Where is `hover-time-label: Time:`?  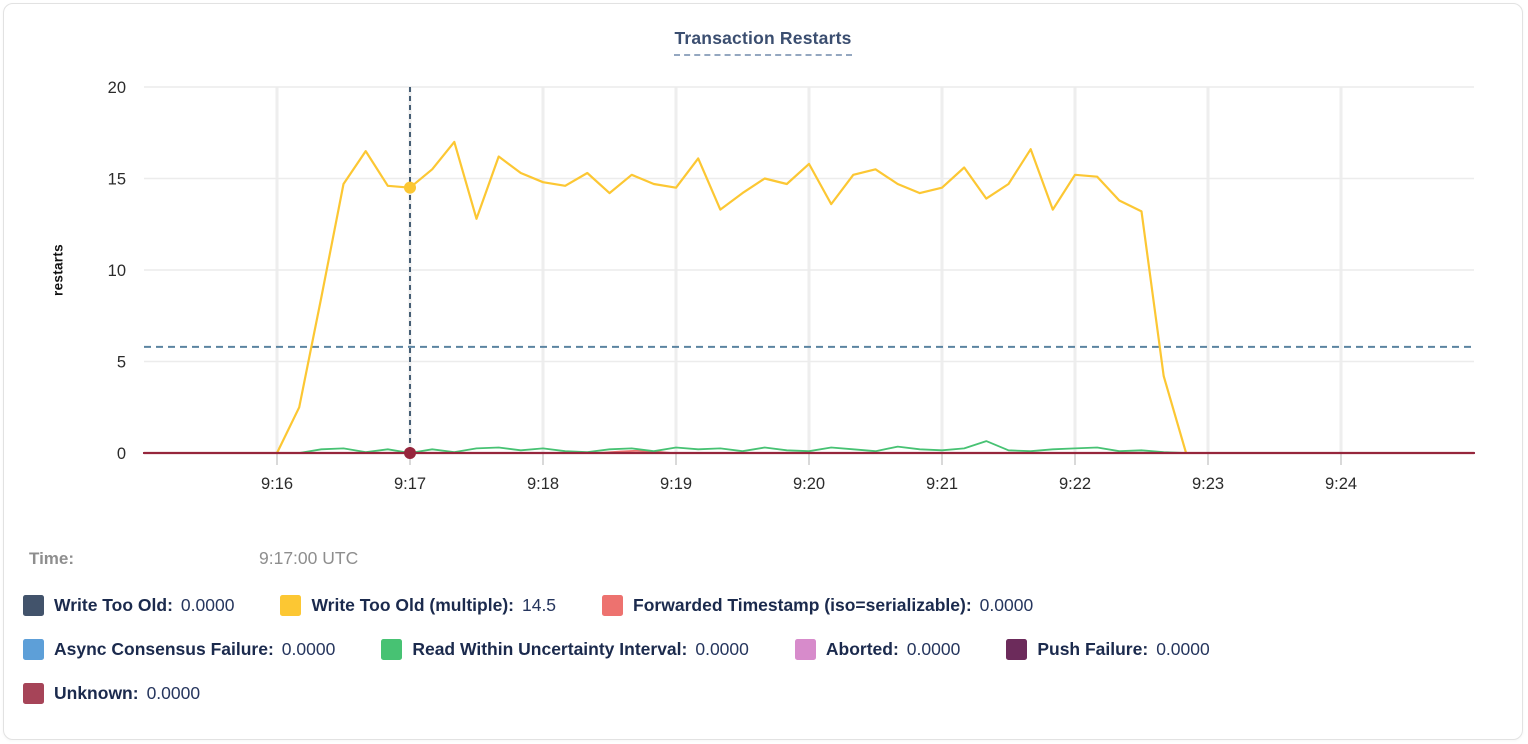 hover-time-label: Time: is located at coordinates (52, 558).